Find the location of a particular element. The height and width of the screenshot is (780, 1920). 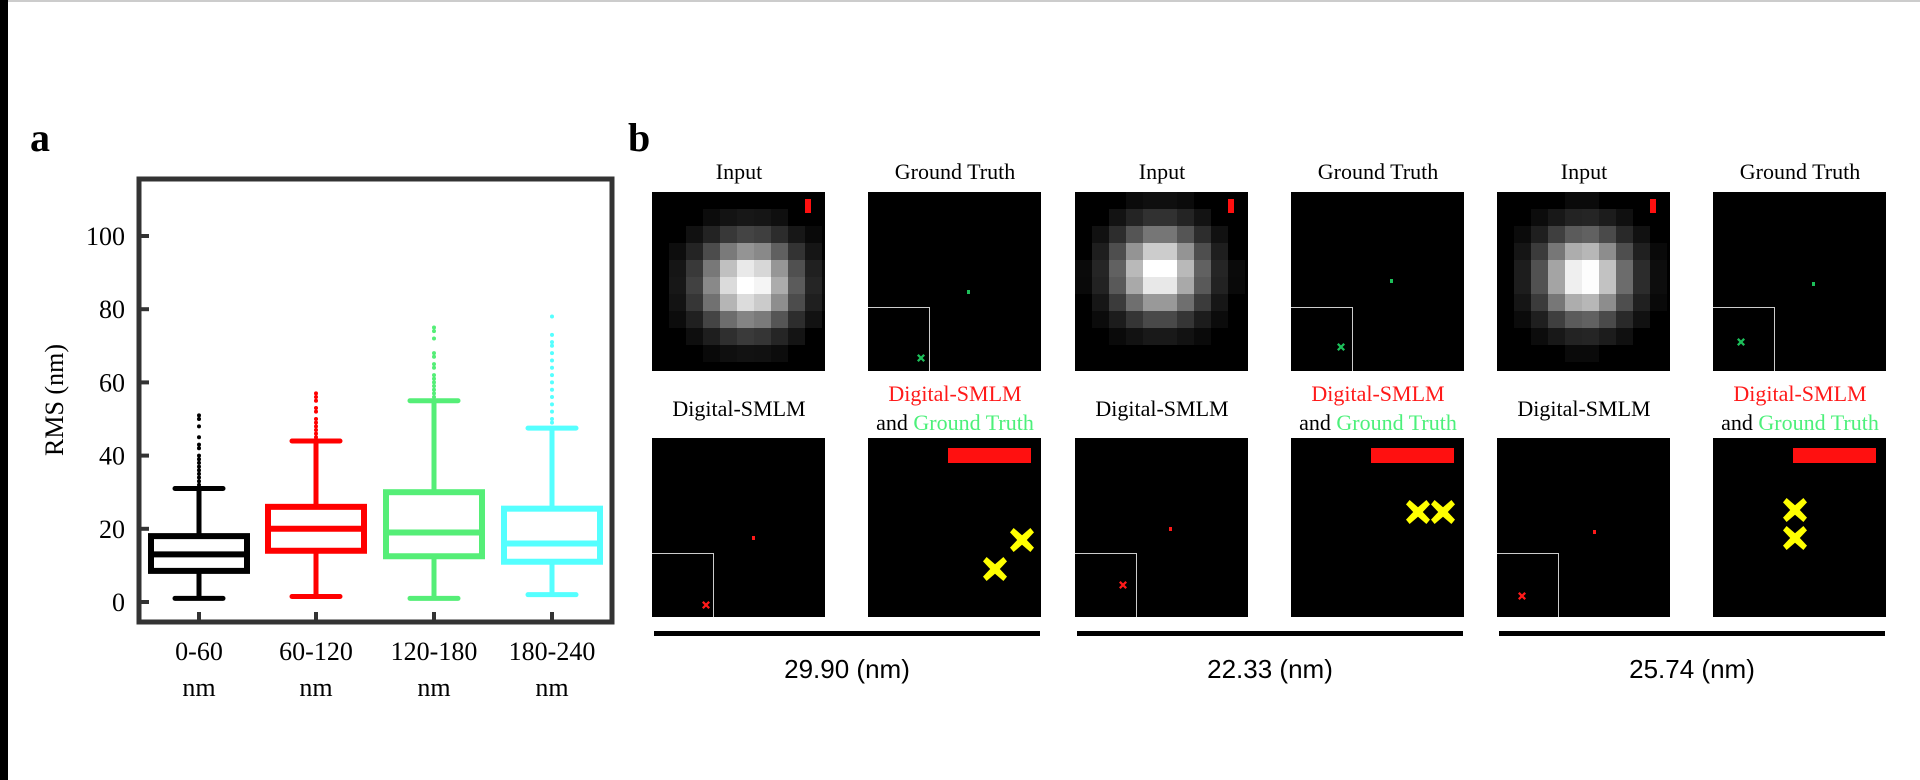

input-title-text: Input is located at coordinates (1162, 171).